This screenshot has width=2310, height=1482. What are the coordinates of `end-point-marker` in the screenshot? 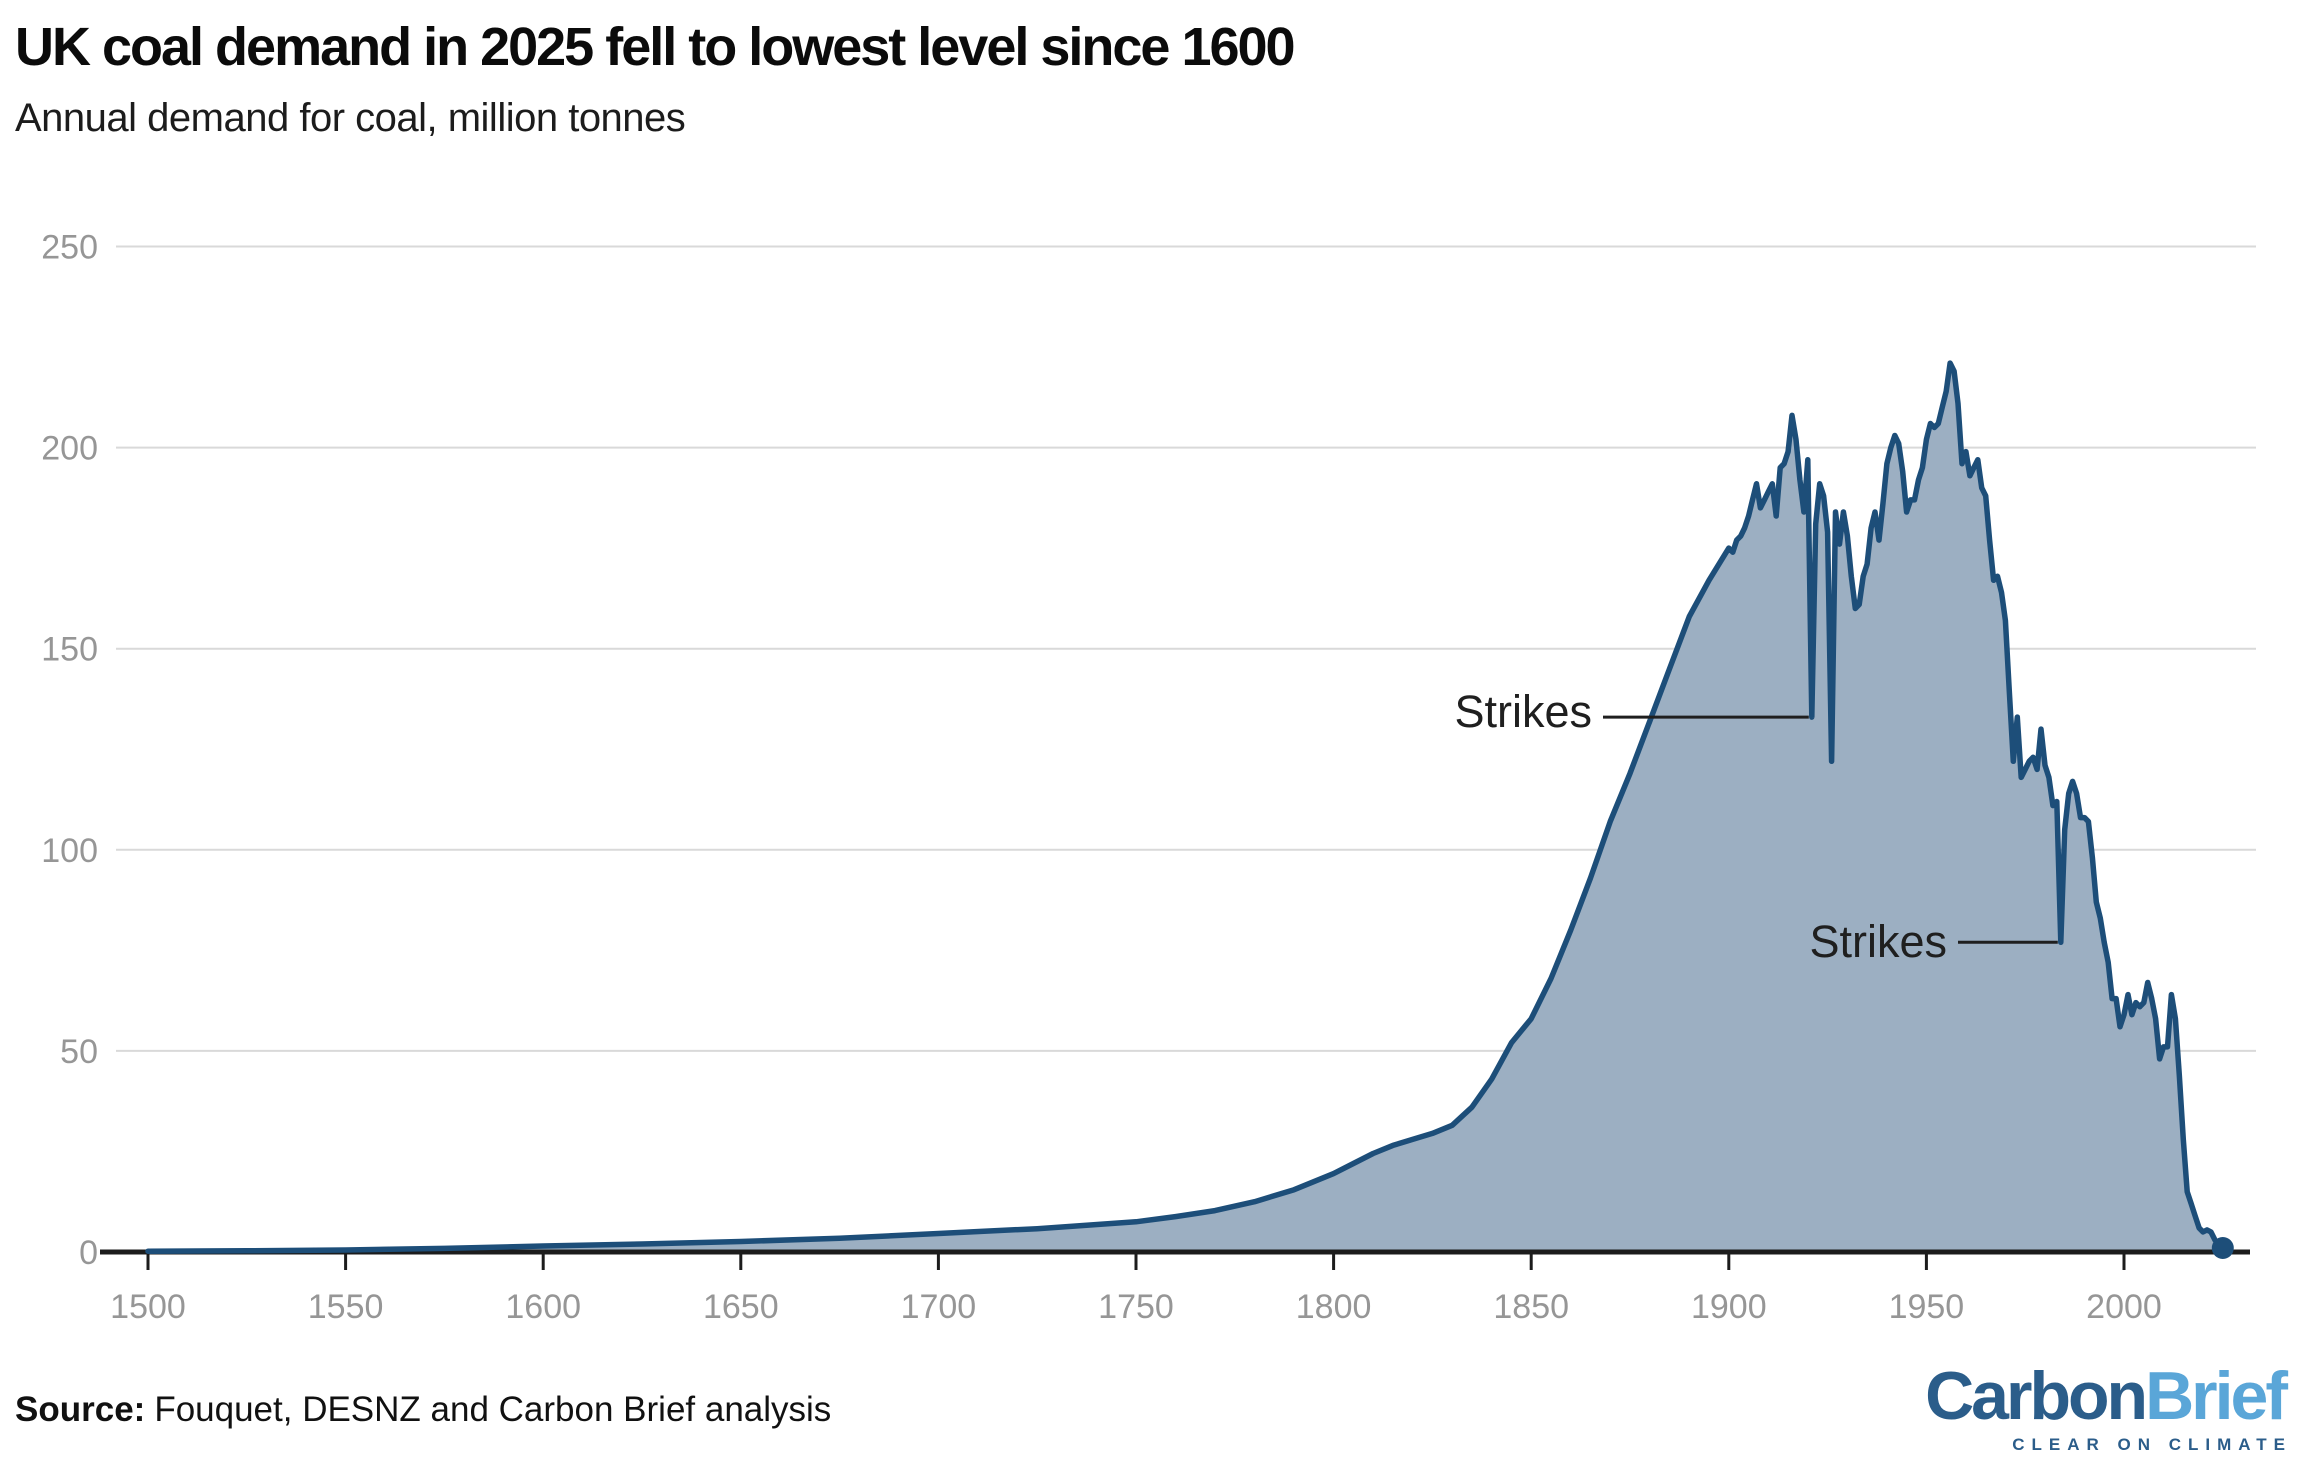 It's located at (2222, 1247).